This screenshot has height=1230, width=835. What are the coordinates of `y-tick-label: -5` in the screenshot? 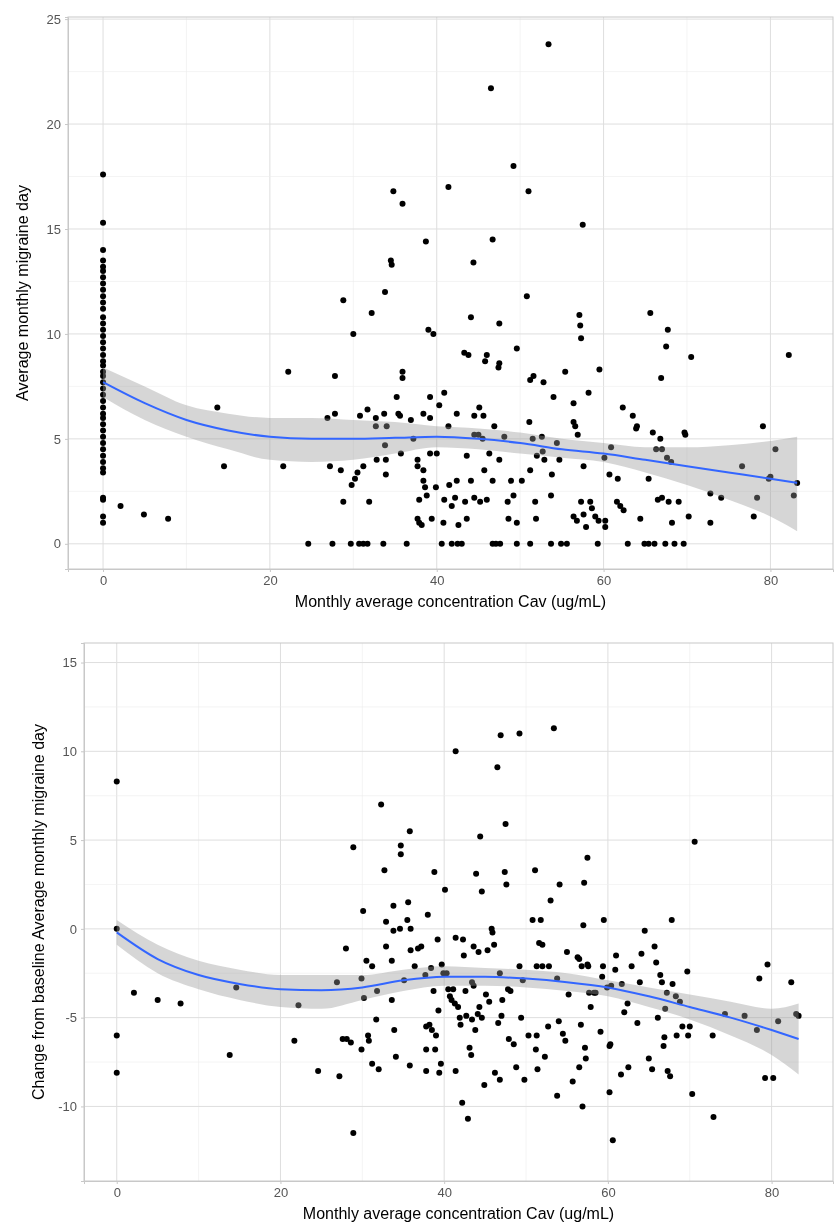 It's located at (71, 1018).